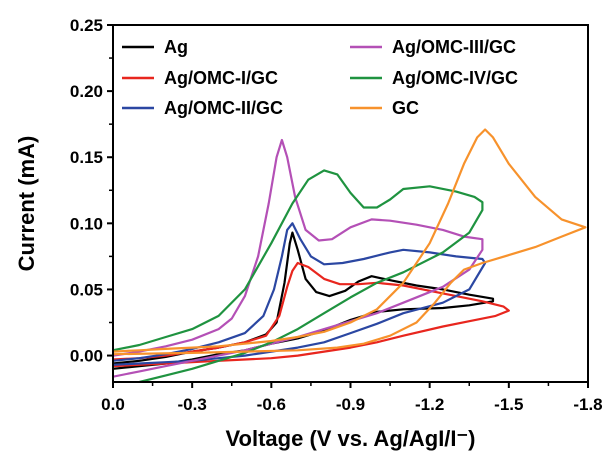 The height and width of the screenshot is (457, 609). Describe the element at coordinates (113, 404) in the screenshot. I see `x-tick-label: 0.0` at that location.